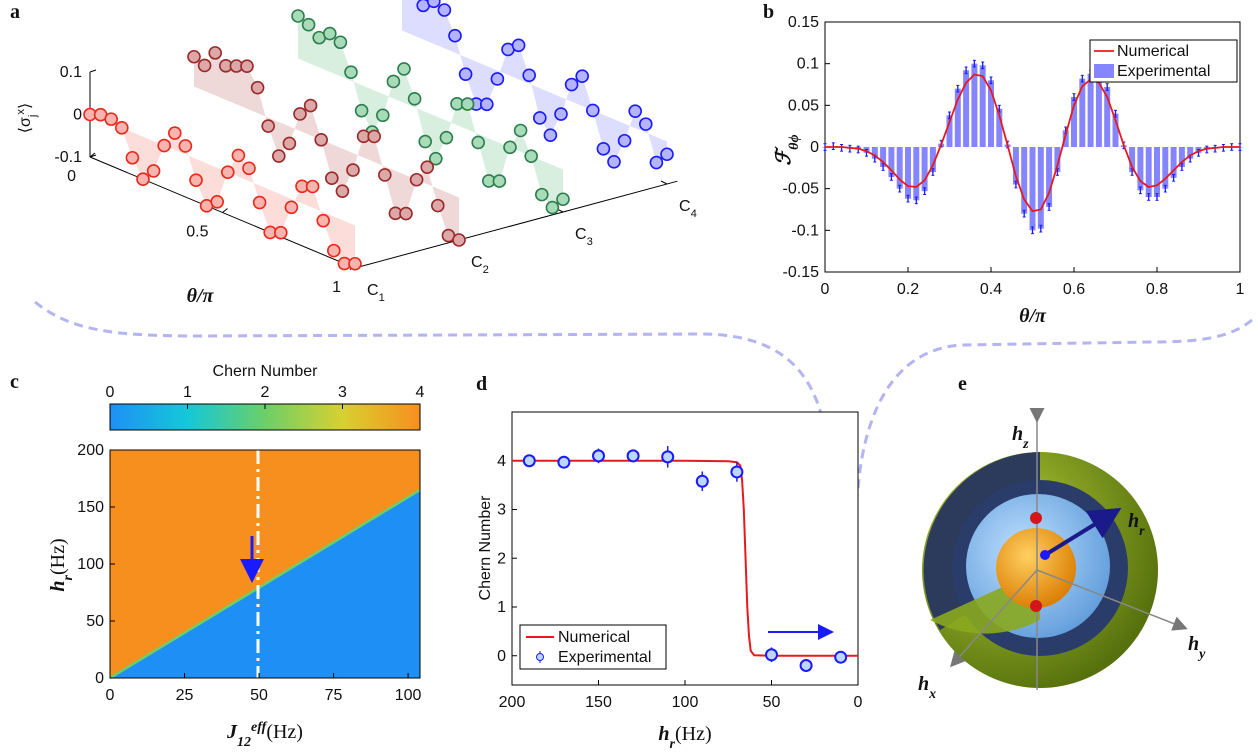 The image size is (1258, 752). What do you see at coordinates (201, 296) in the screenshot?
I see `x-axis-label: θ/π` at bounding box center [201, 296].